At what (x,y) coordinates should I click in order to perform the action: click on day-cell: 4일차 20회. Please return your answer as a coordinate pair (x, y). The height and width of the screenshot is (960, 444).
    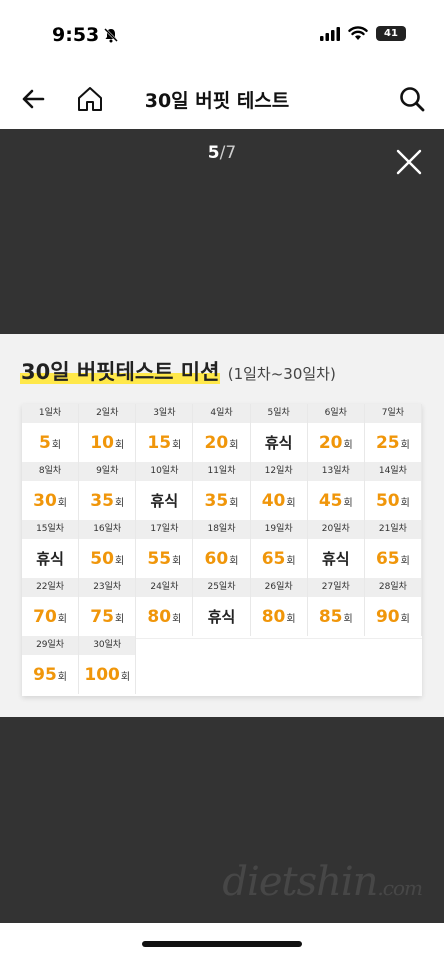
    Looking at the image, I should click on (222, 433).